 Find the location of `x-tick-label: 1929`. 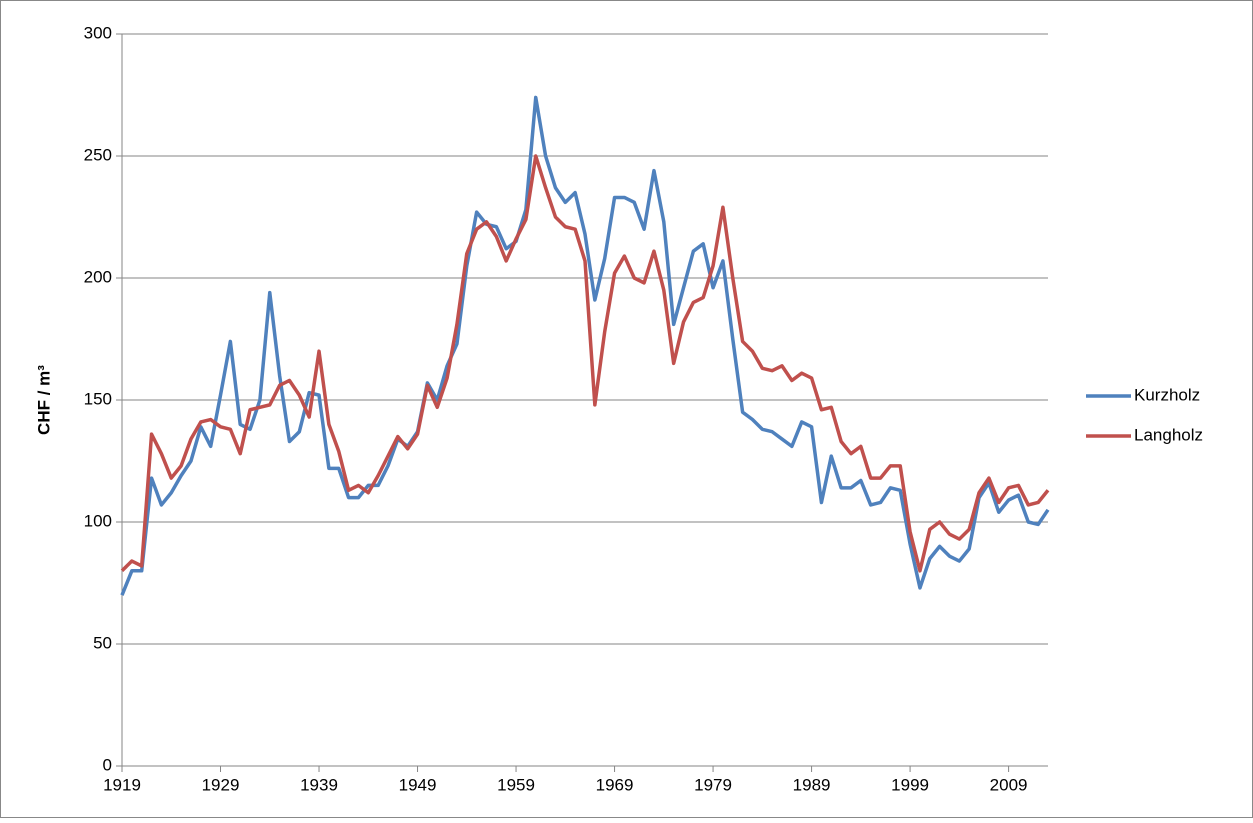

x-tick-label: 1929 is located at coordinates (221, 784).